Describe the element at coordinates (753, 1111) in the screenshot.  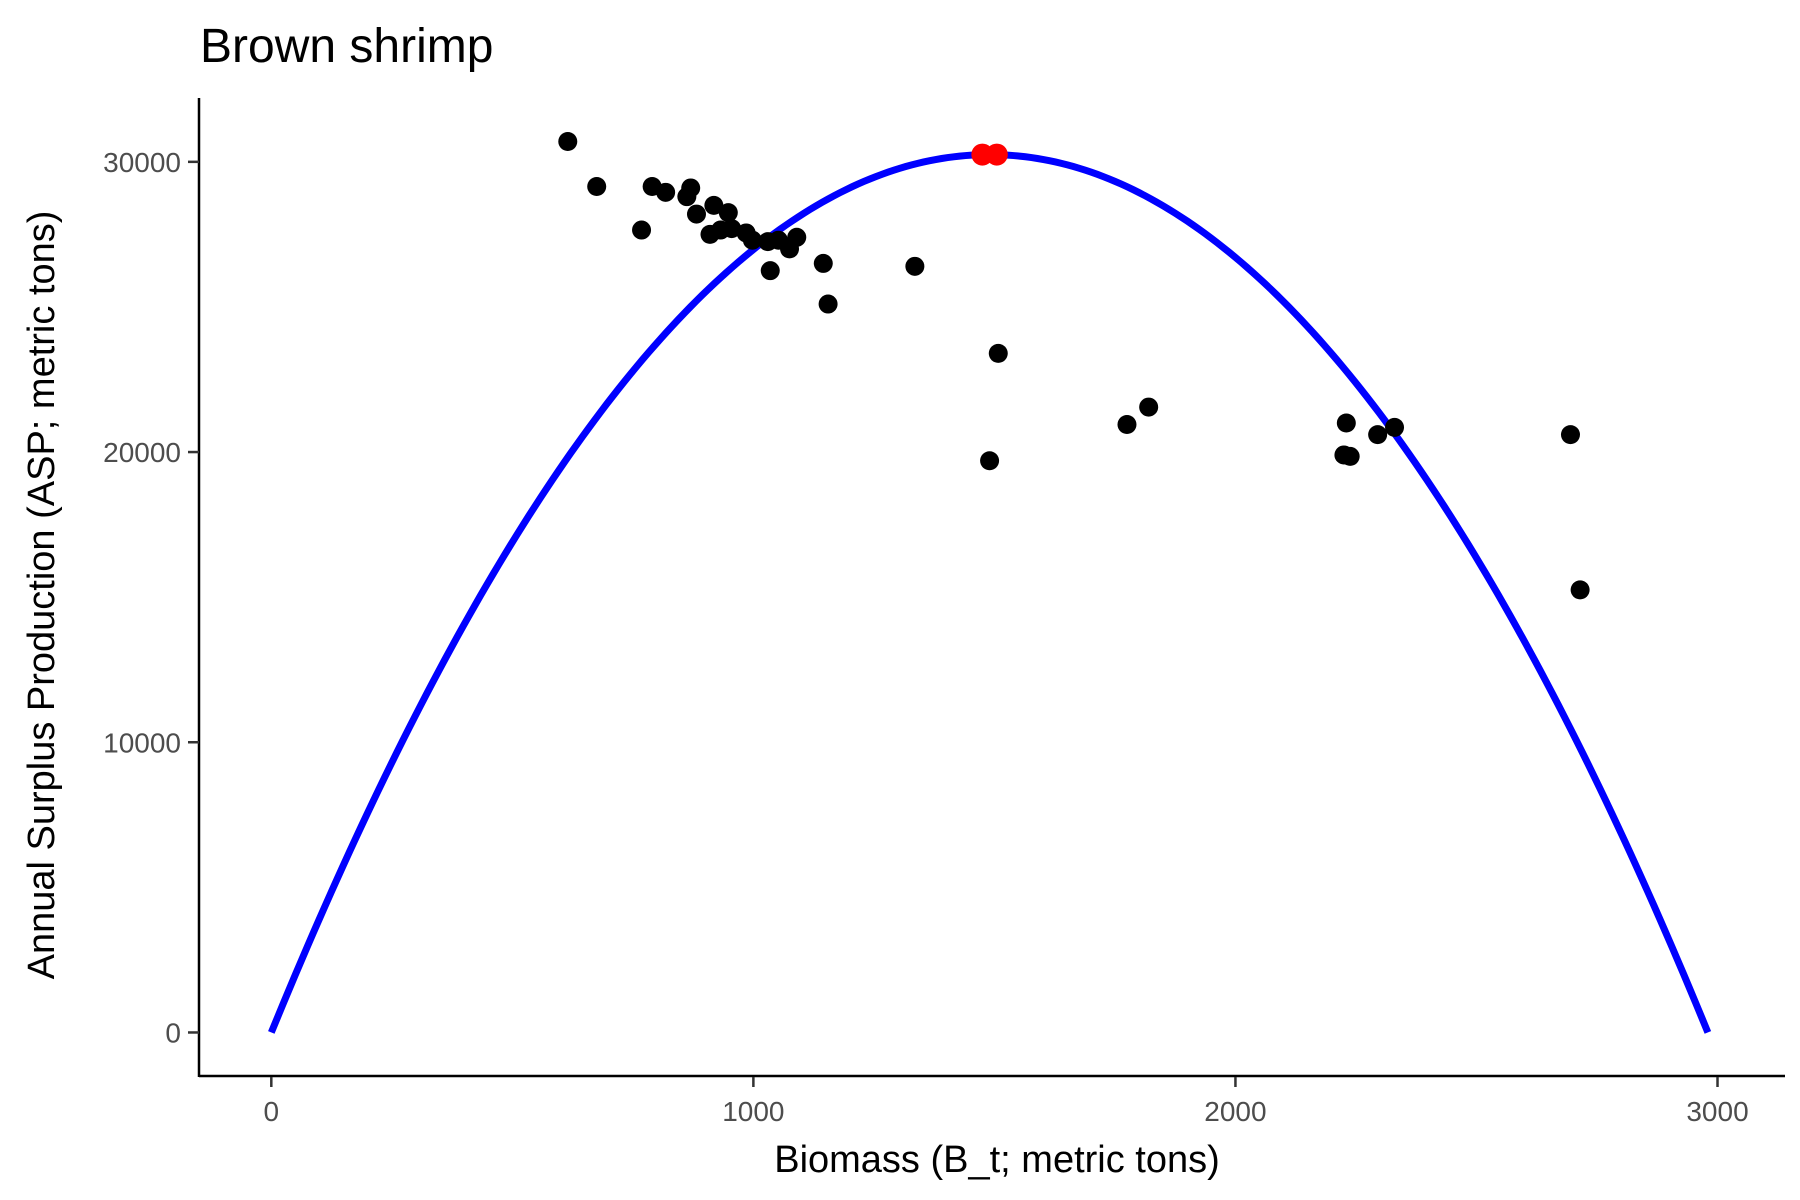
I see `x-tick-label: 1000` at that location.